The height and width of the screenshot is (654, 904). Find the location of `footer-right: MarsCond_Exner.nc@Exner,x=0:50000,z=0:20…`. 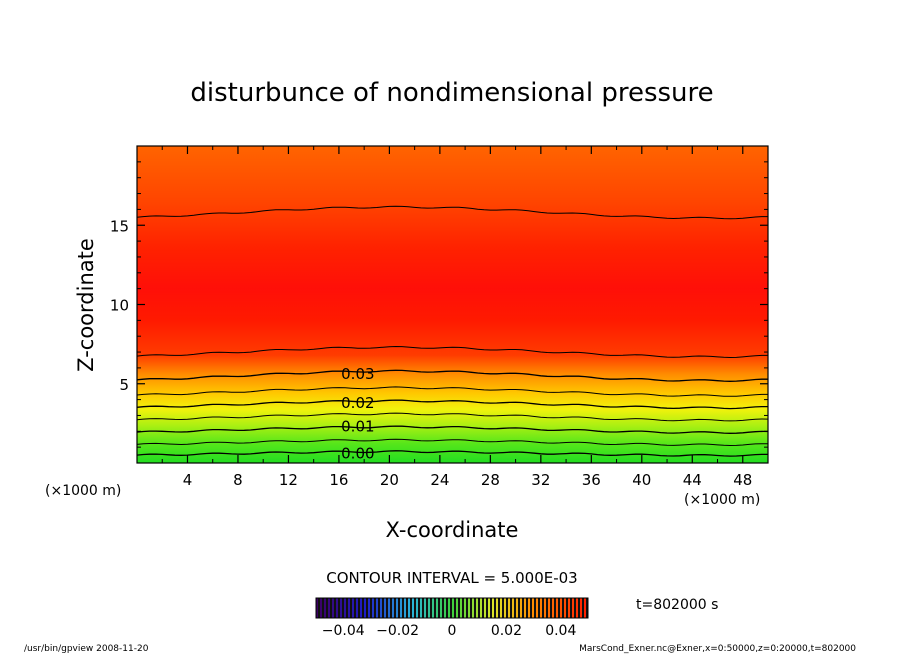

footer-right: MarsCond_Exner.nc@Exner,x=0:50000,z=0:20… is located at coordinates (717, 649).